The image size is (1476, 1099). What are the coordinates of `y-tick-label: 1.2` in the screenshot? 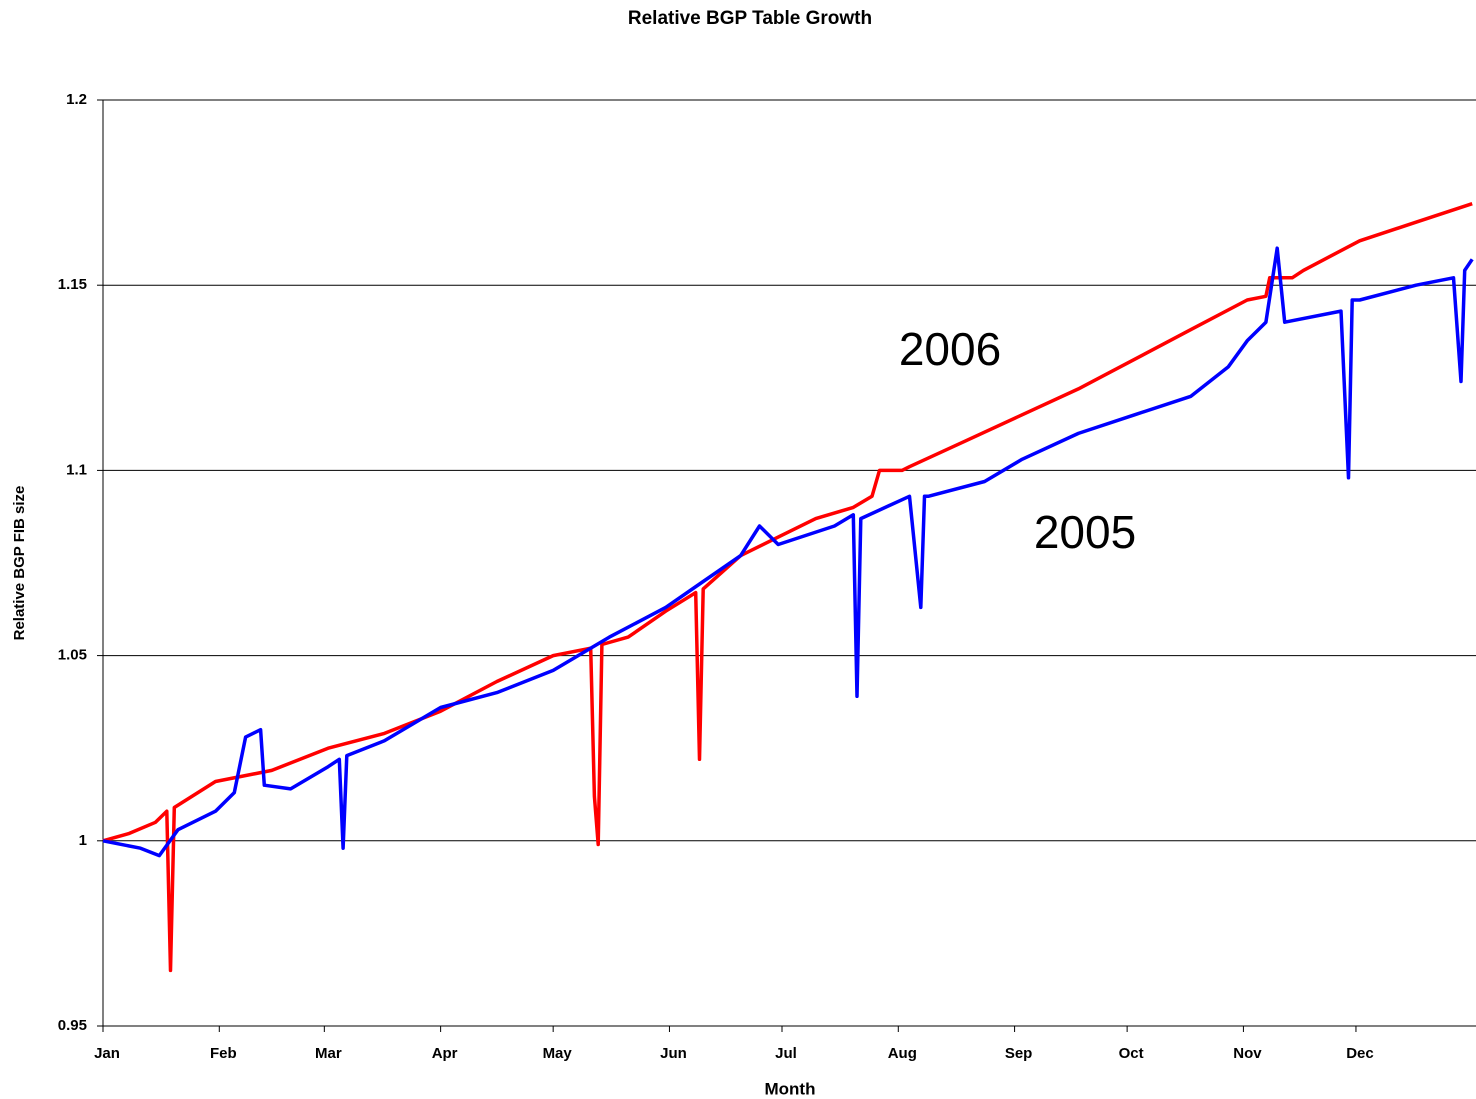 It's located at (76, 99).